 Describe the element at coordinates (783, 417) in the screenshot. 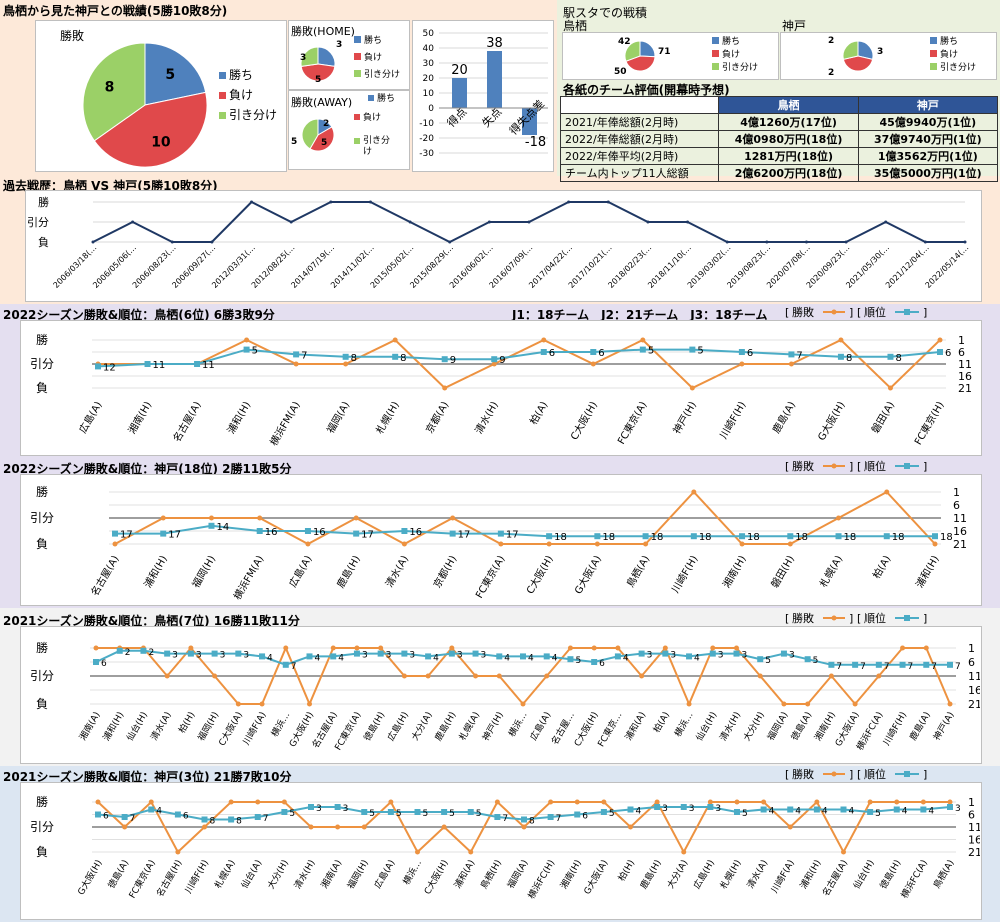

I see `x-tick-label: 鹿島(A)` at that location.